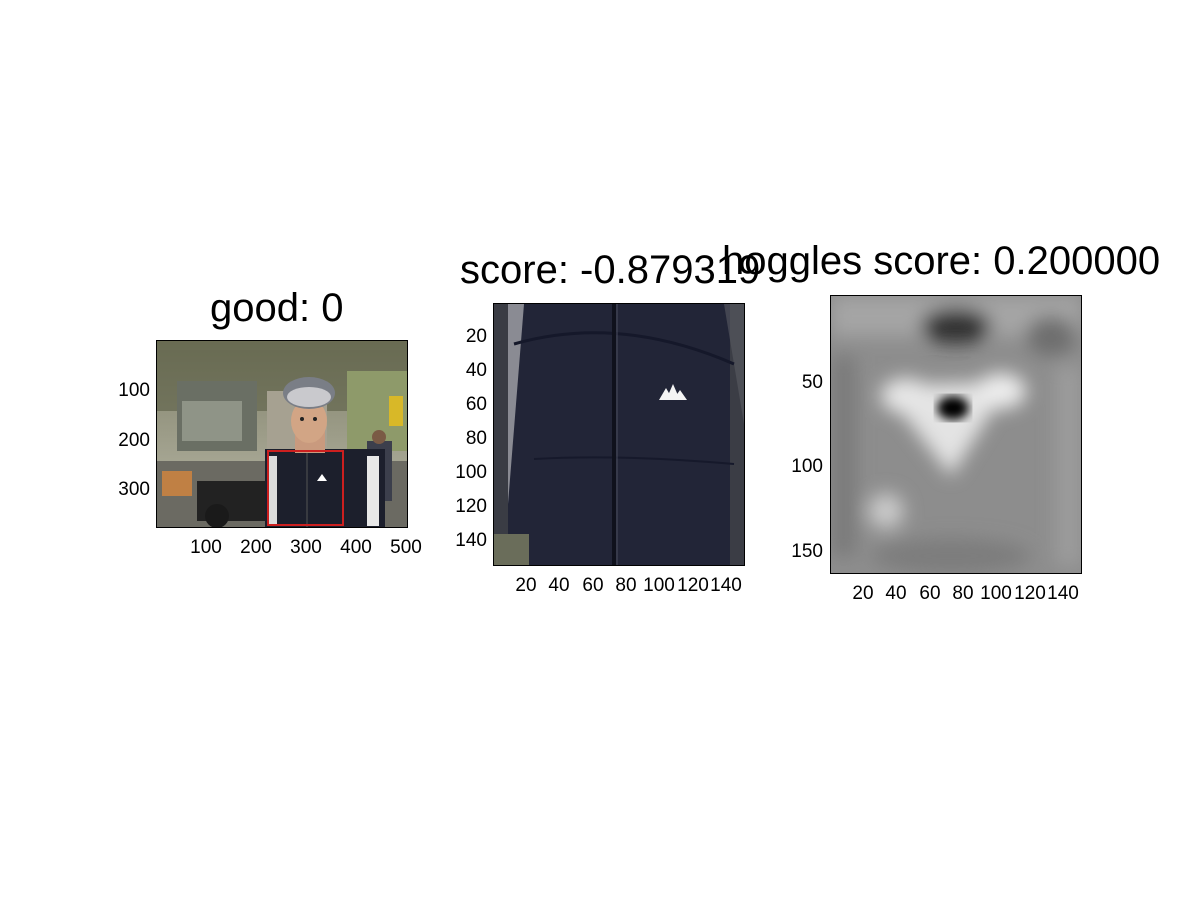 Image resolution: width=1200 pixels, height=900 pixels. What do you see at coordinates (896, 593) in the screenshot?
I see `subplot-3-xtick: 40` at bounding box center [896, 593].